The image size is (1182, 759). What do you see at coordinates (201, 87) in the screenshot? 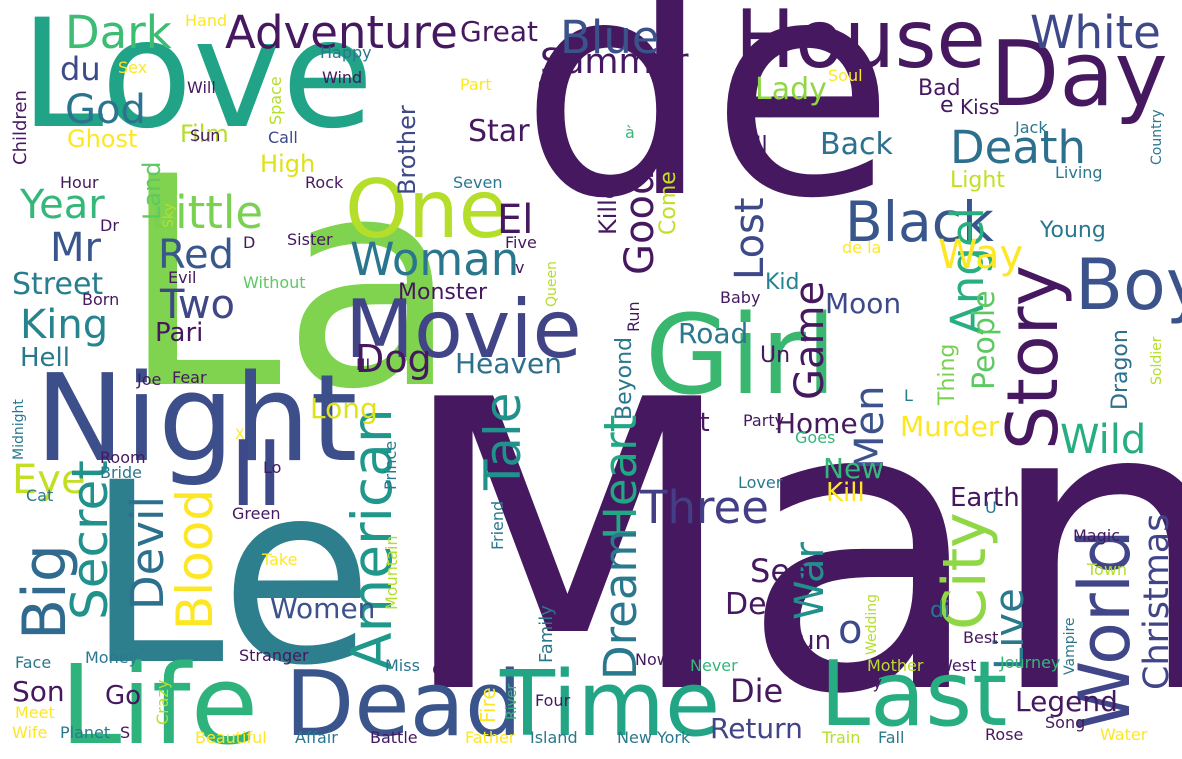
I see `cloud-word: Will` at bounding box center [201, 87].